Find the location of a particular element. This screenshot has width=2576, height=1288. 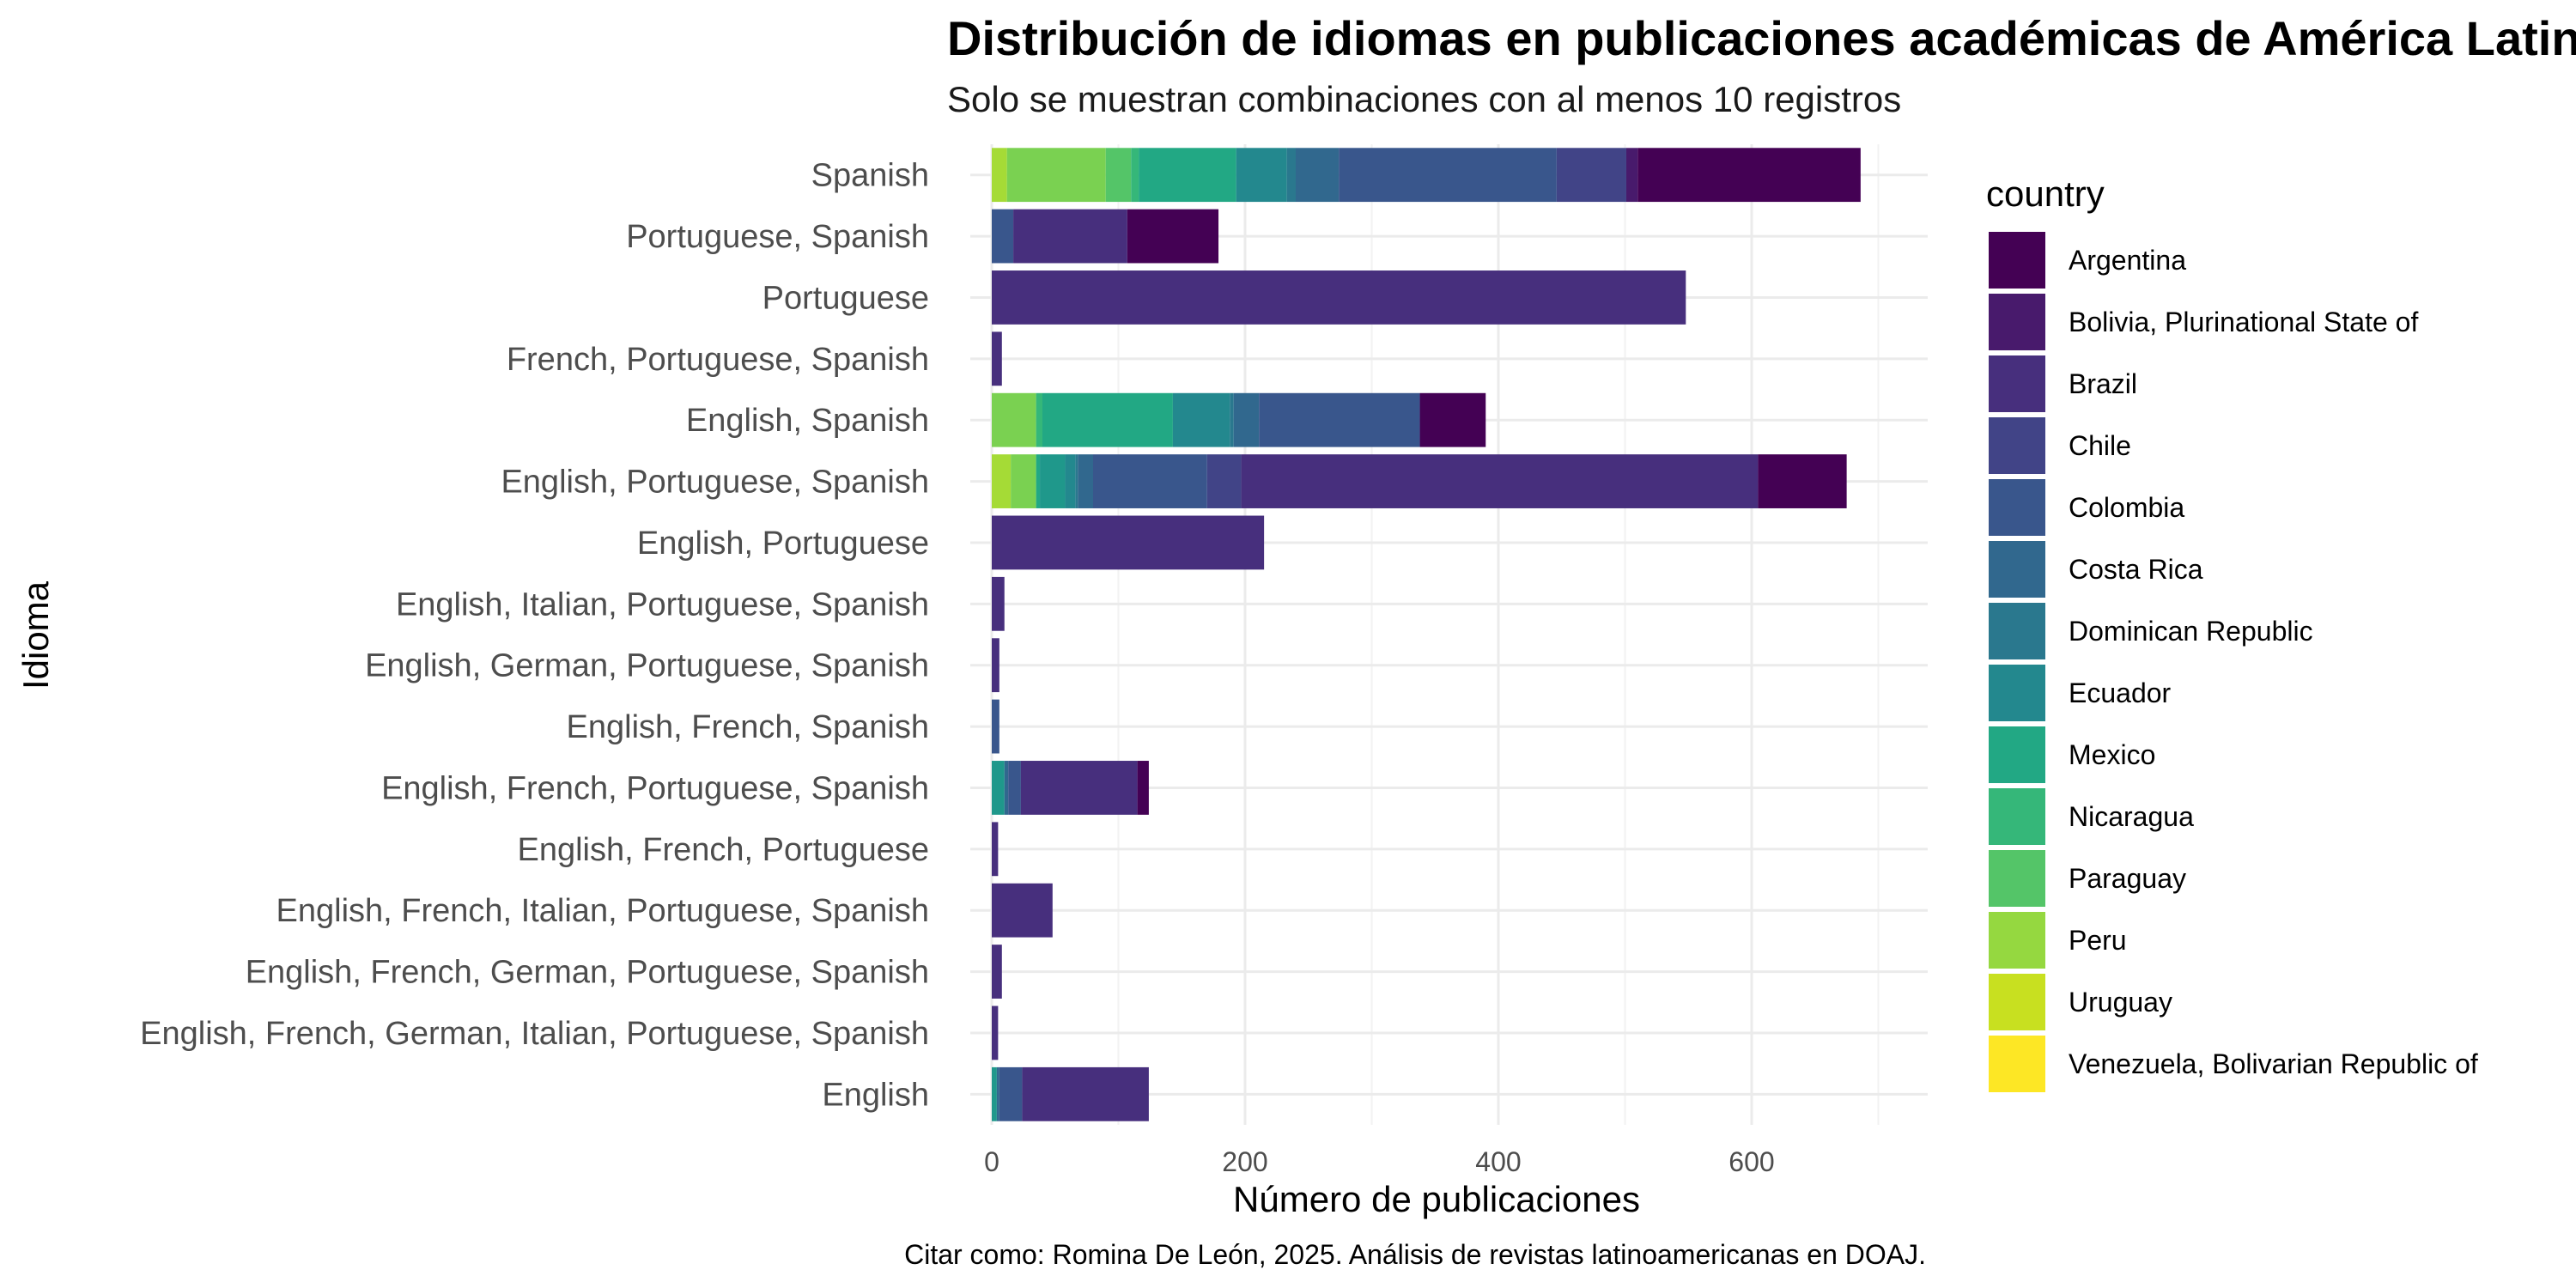

y-tick-label: English, French, Portuguese, Spanish is located at coordinates (655, 788).